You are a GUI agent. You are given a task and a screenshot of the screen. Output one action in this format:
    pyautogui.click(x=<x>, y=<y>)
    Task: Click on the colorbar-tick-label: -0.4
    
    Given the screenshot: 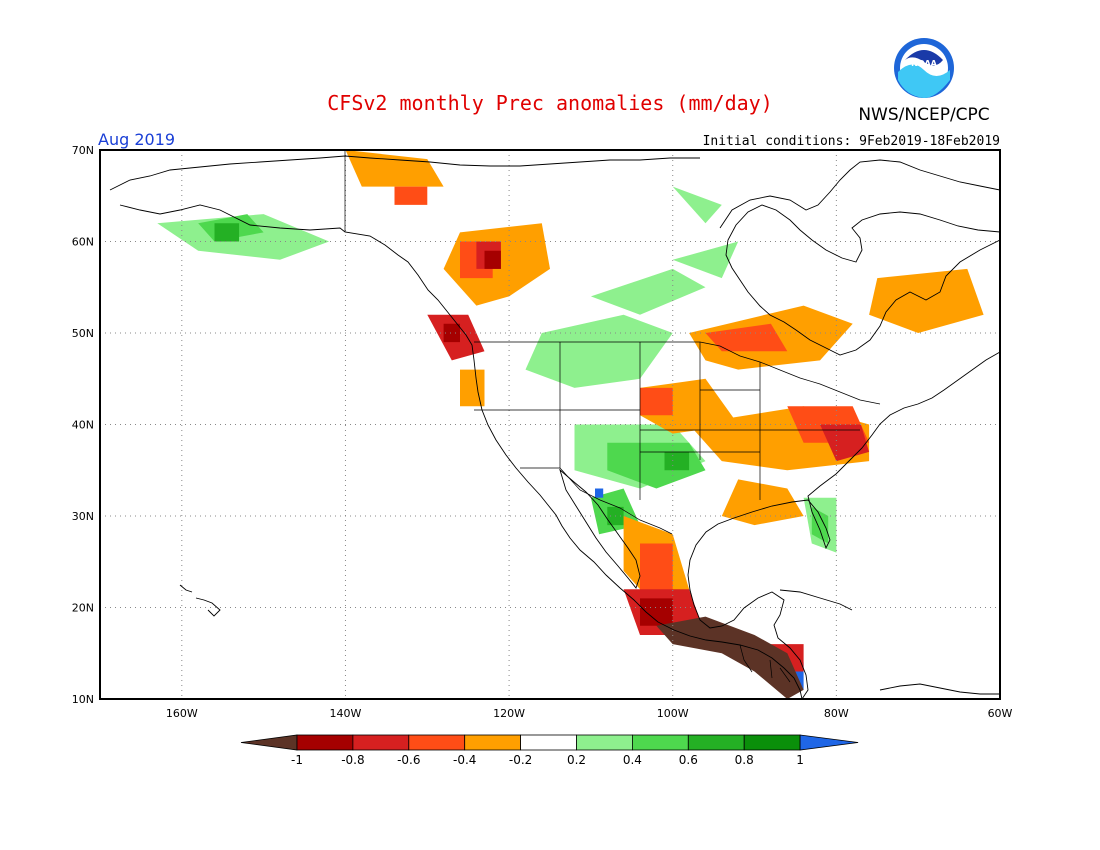 What is the action you would take?
    pyautogui.click(x=464, y=760)
    